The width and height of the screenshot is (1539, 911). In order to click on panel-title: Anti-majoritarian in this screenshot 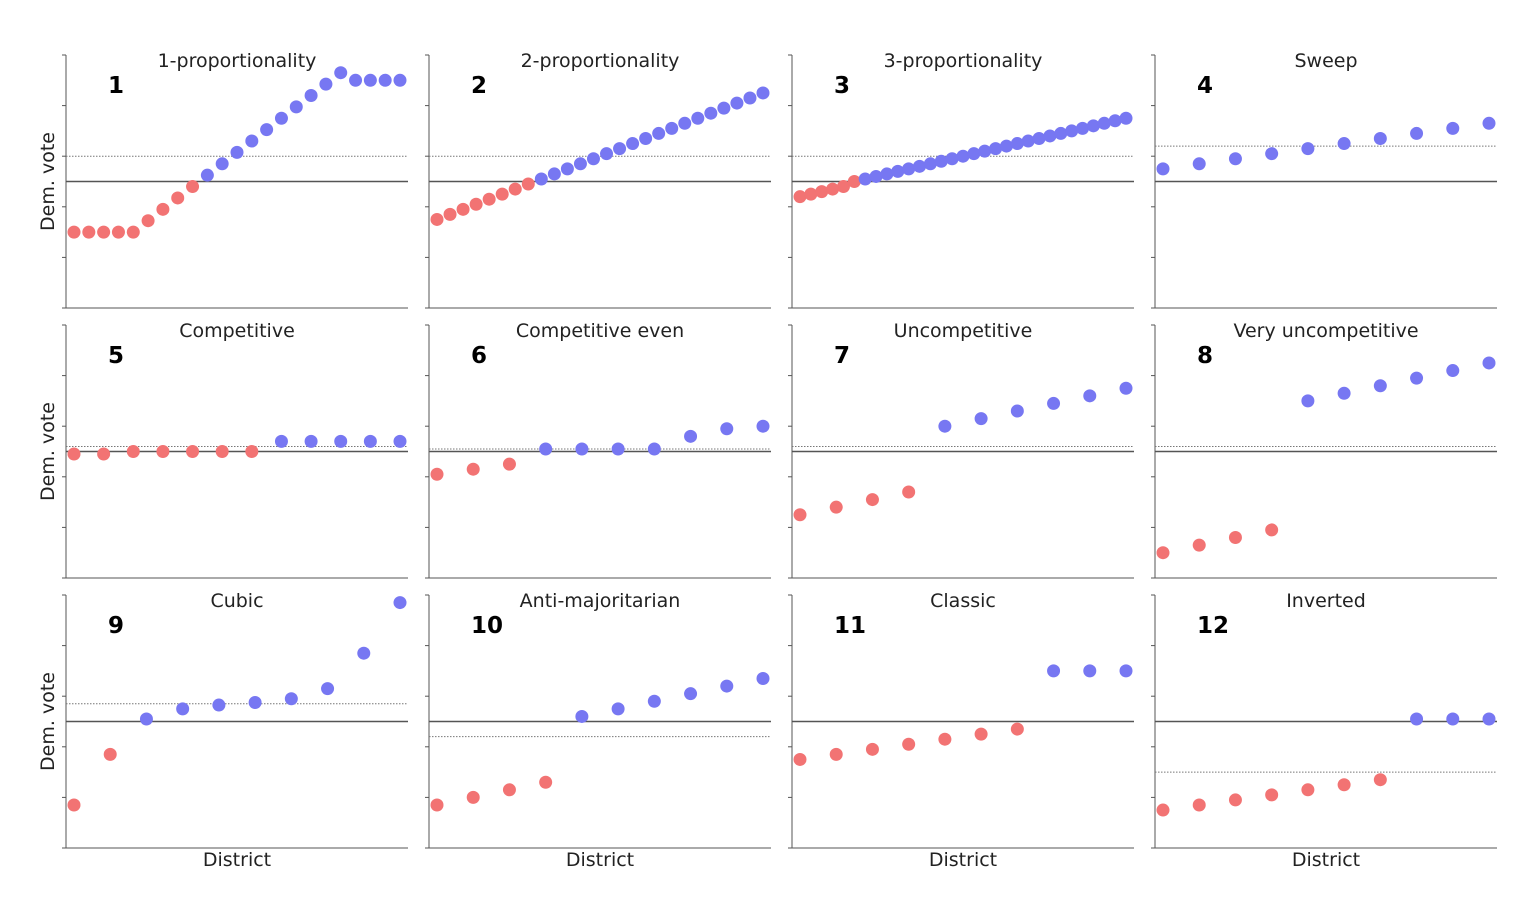, I will do `click(600, 601)`.